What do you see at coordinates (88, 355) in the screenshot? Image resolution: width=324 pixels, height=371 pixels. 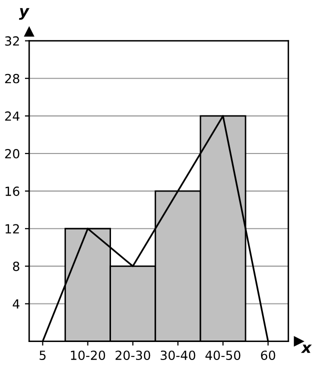 I see `x-tick-label: 10-20` at bounding box center [88, 355].